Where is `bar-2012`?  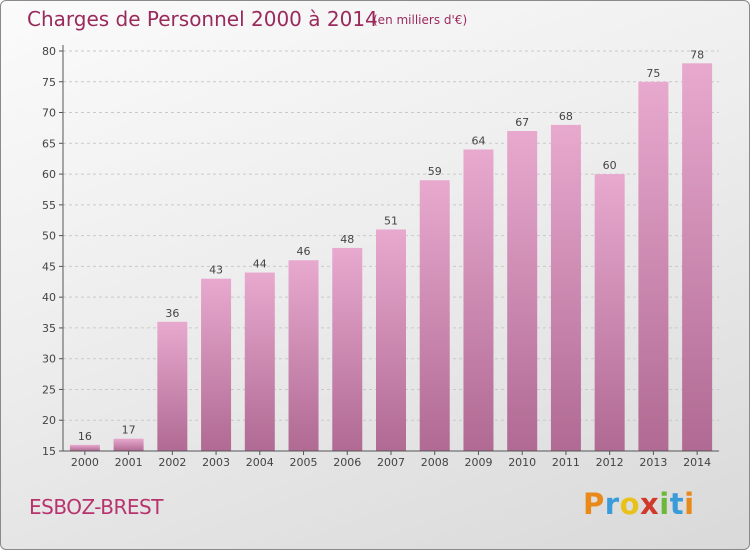
bar-2012 is located at coordinates (609, 313).